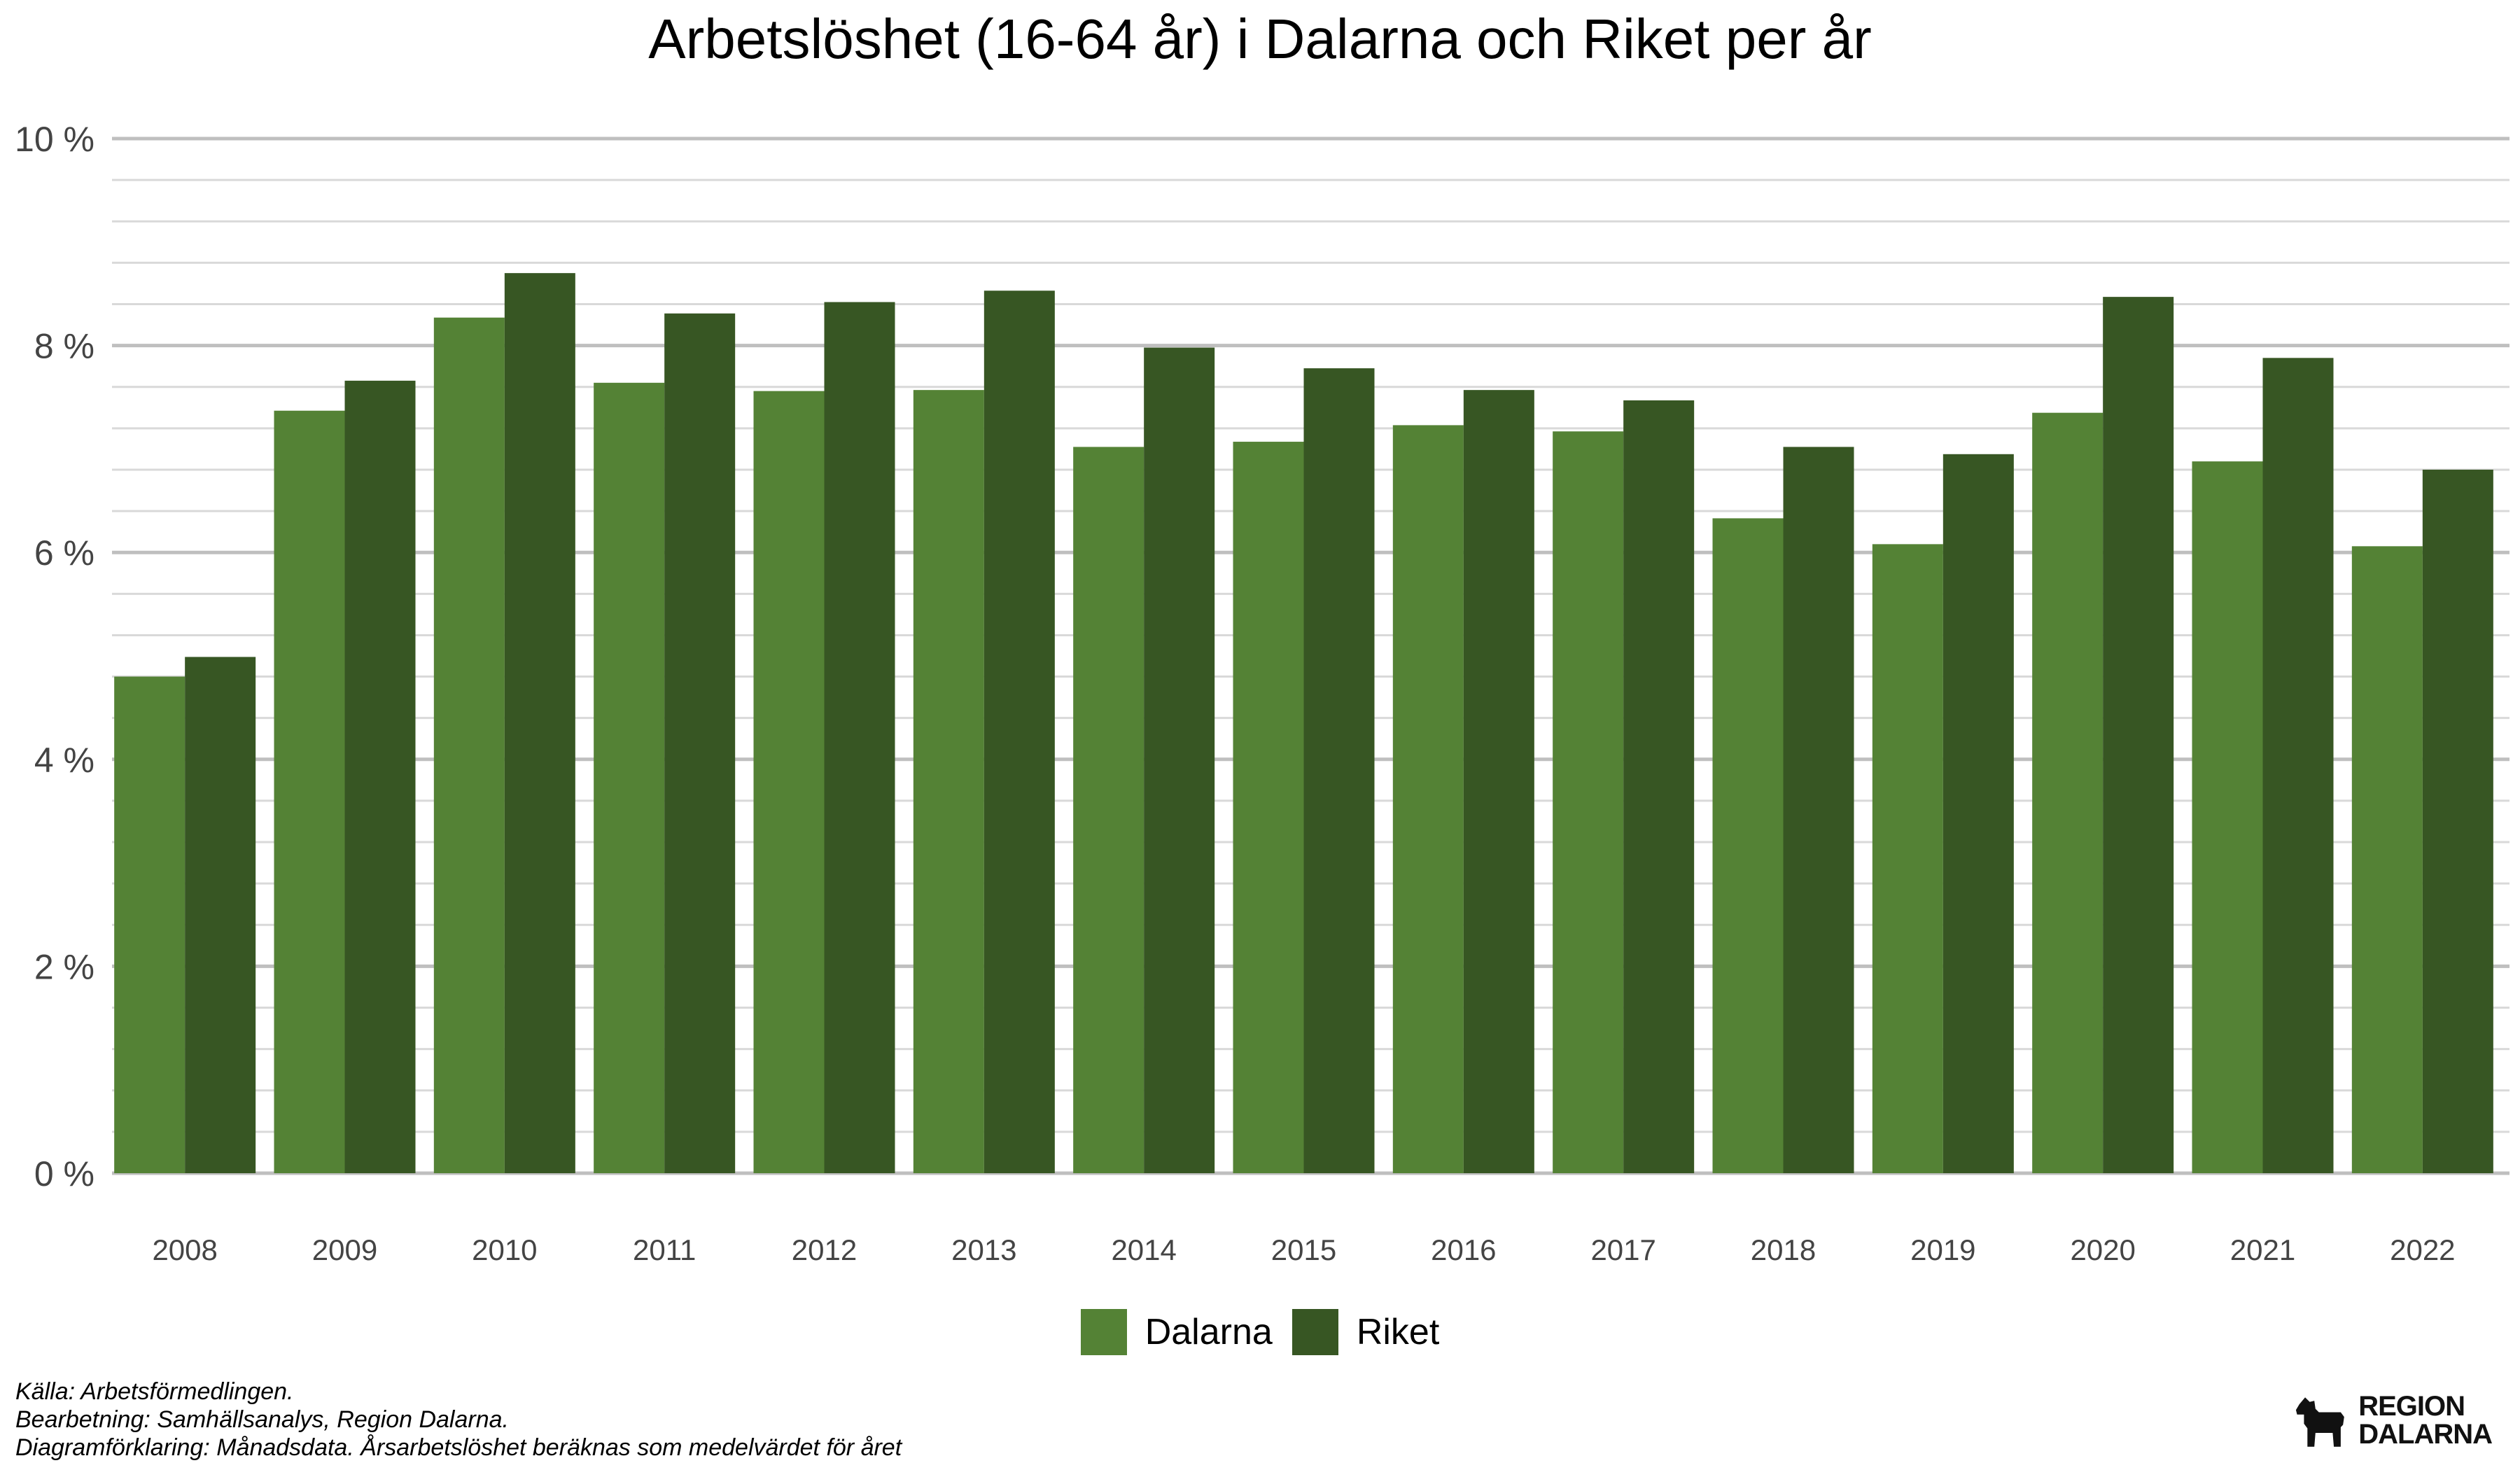  I want to click on x-tick-label: 2011, so click(664, 1249).